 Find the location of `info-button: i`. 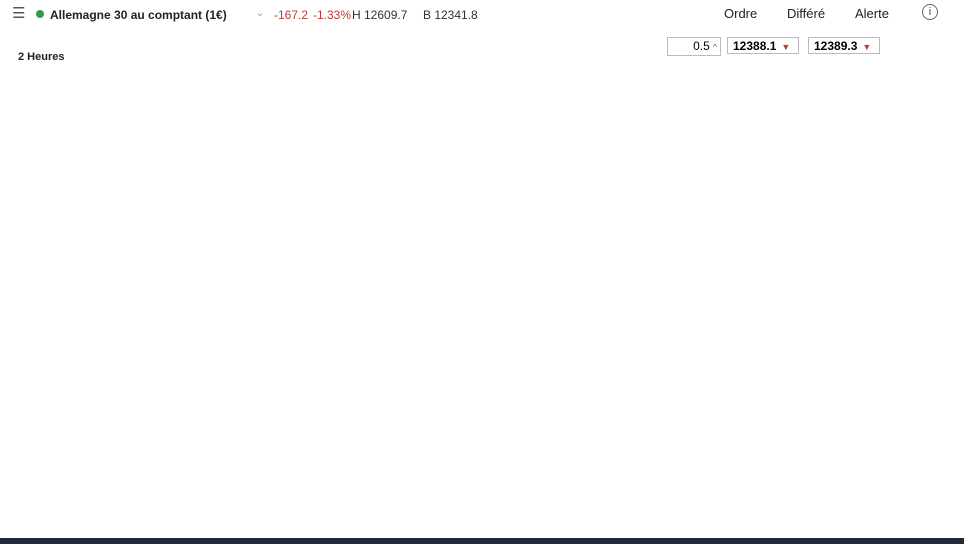

info-button: i is located at coordinates (930, 12).